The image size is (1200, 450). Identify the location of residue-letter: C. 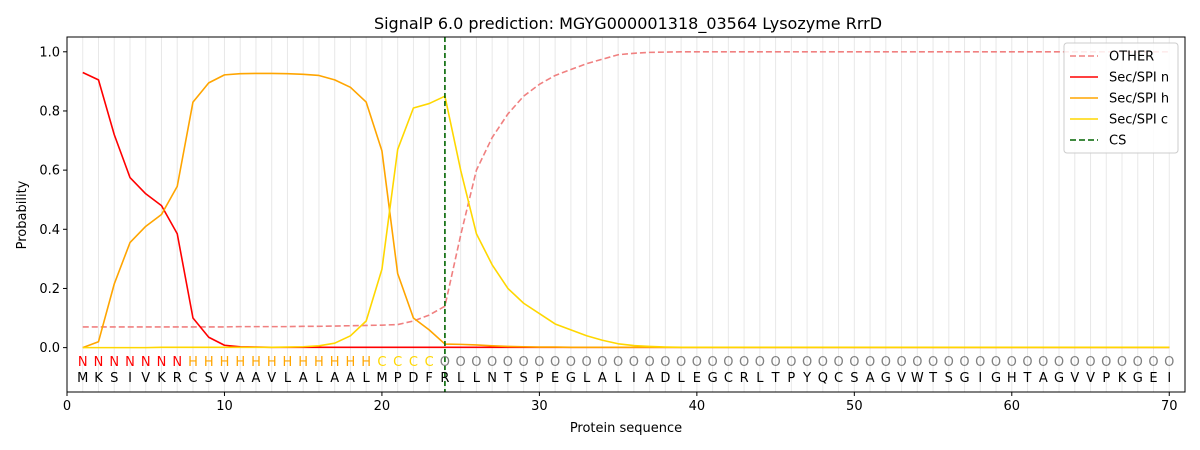
(838, 378).